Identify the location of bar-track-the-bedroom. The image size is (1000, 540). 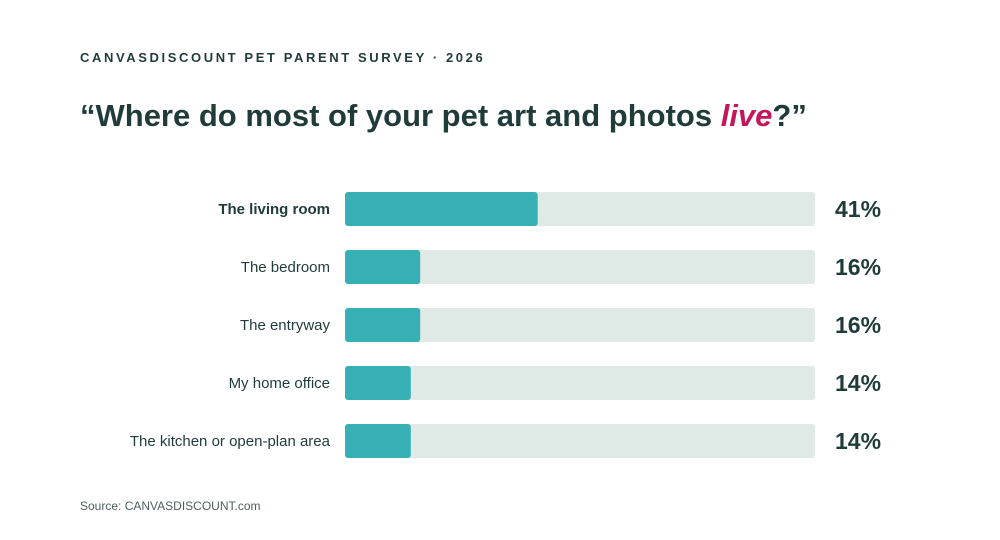
(580, 267).